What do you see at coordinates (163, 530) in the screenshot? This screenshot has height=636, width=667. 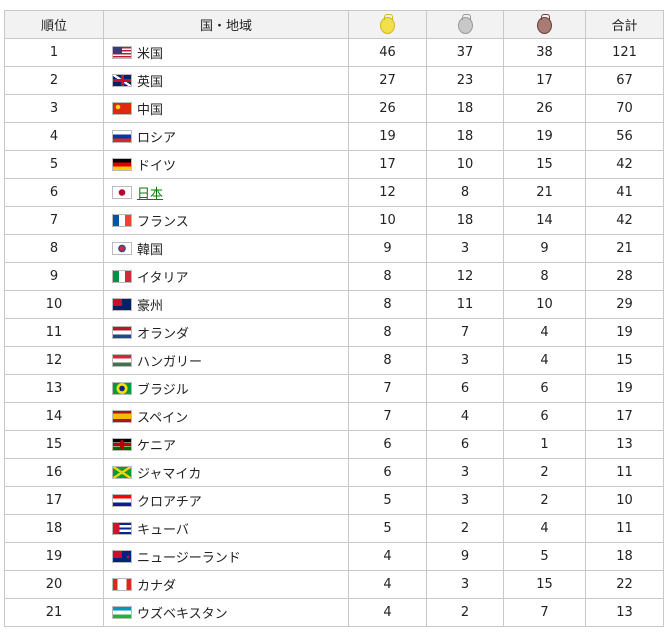 I see `country-name: キューバ` at bounding box center [163, 530].